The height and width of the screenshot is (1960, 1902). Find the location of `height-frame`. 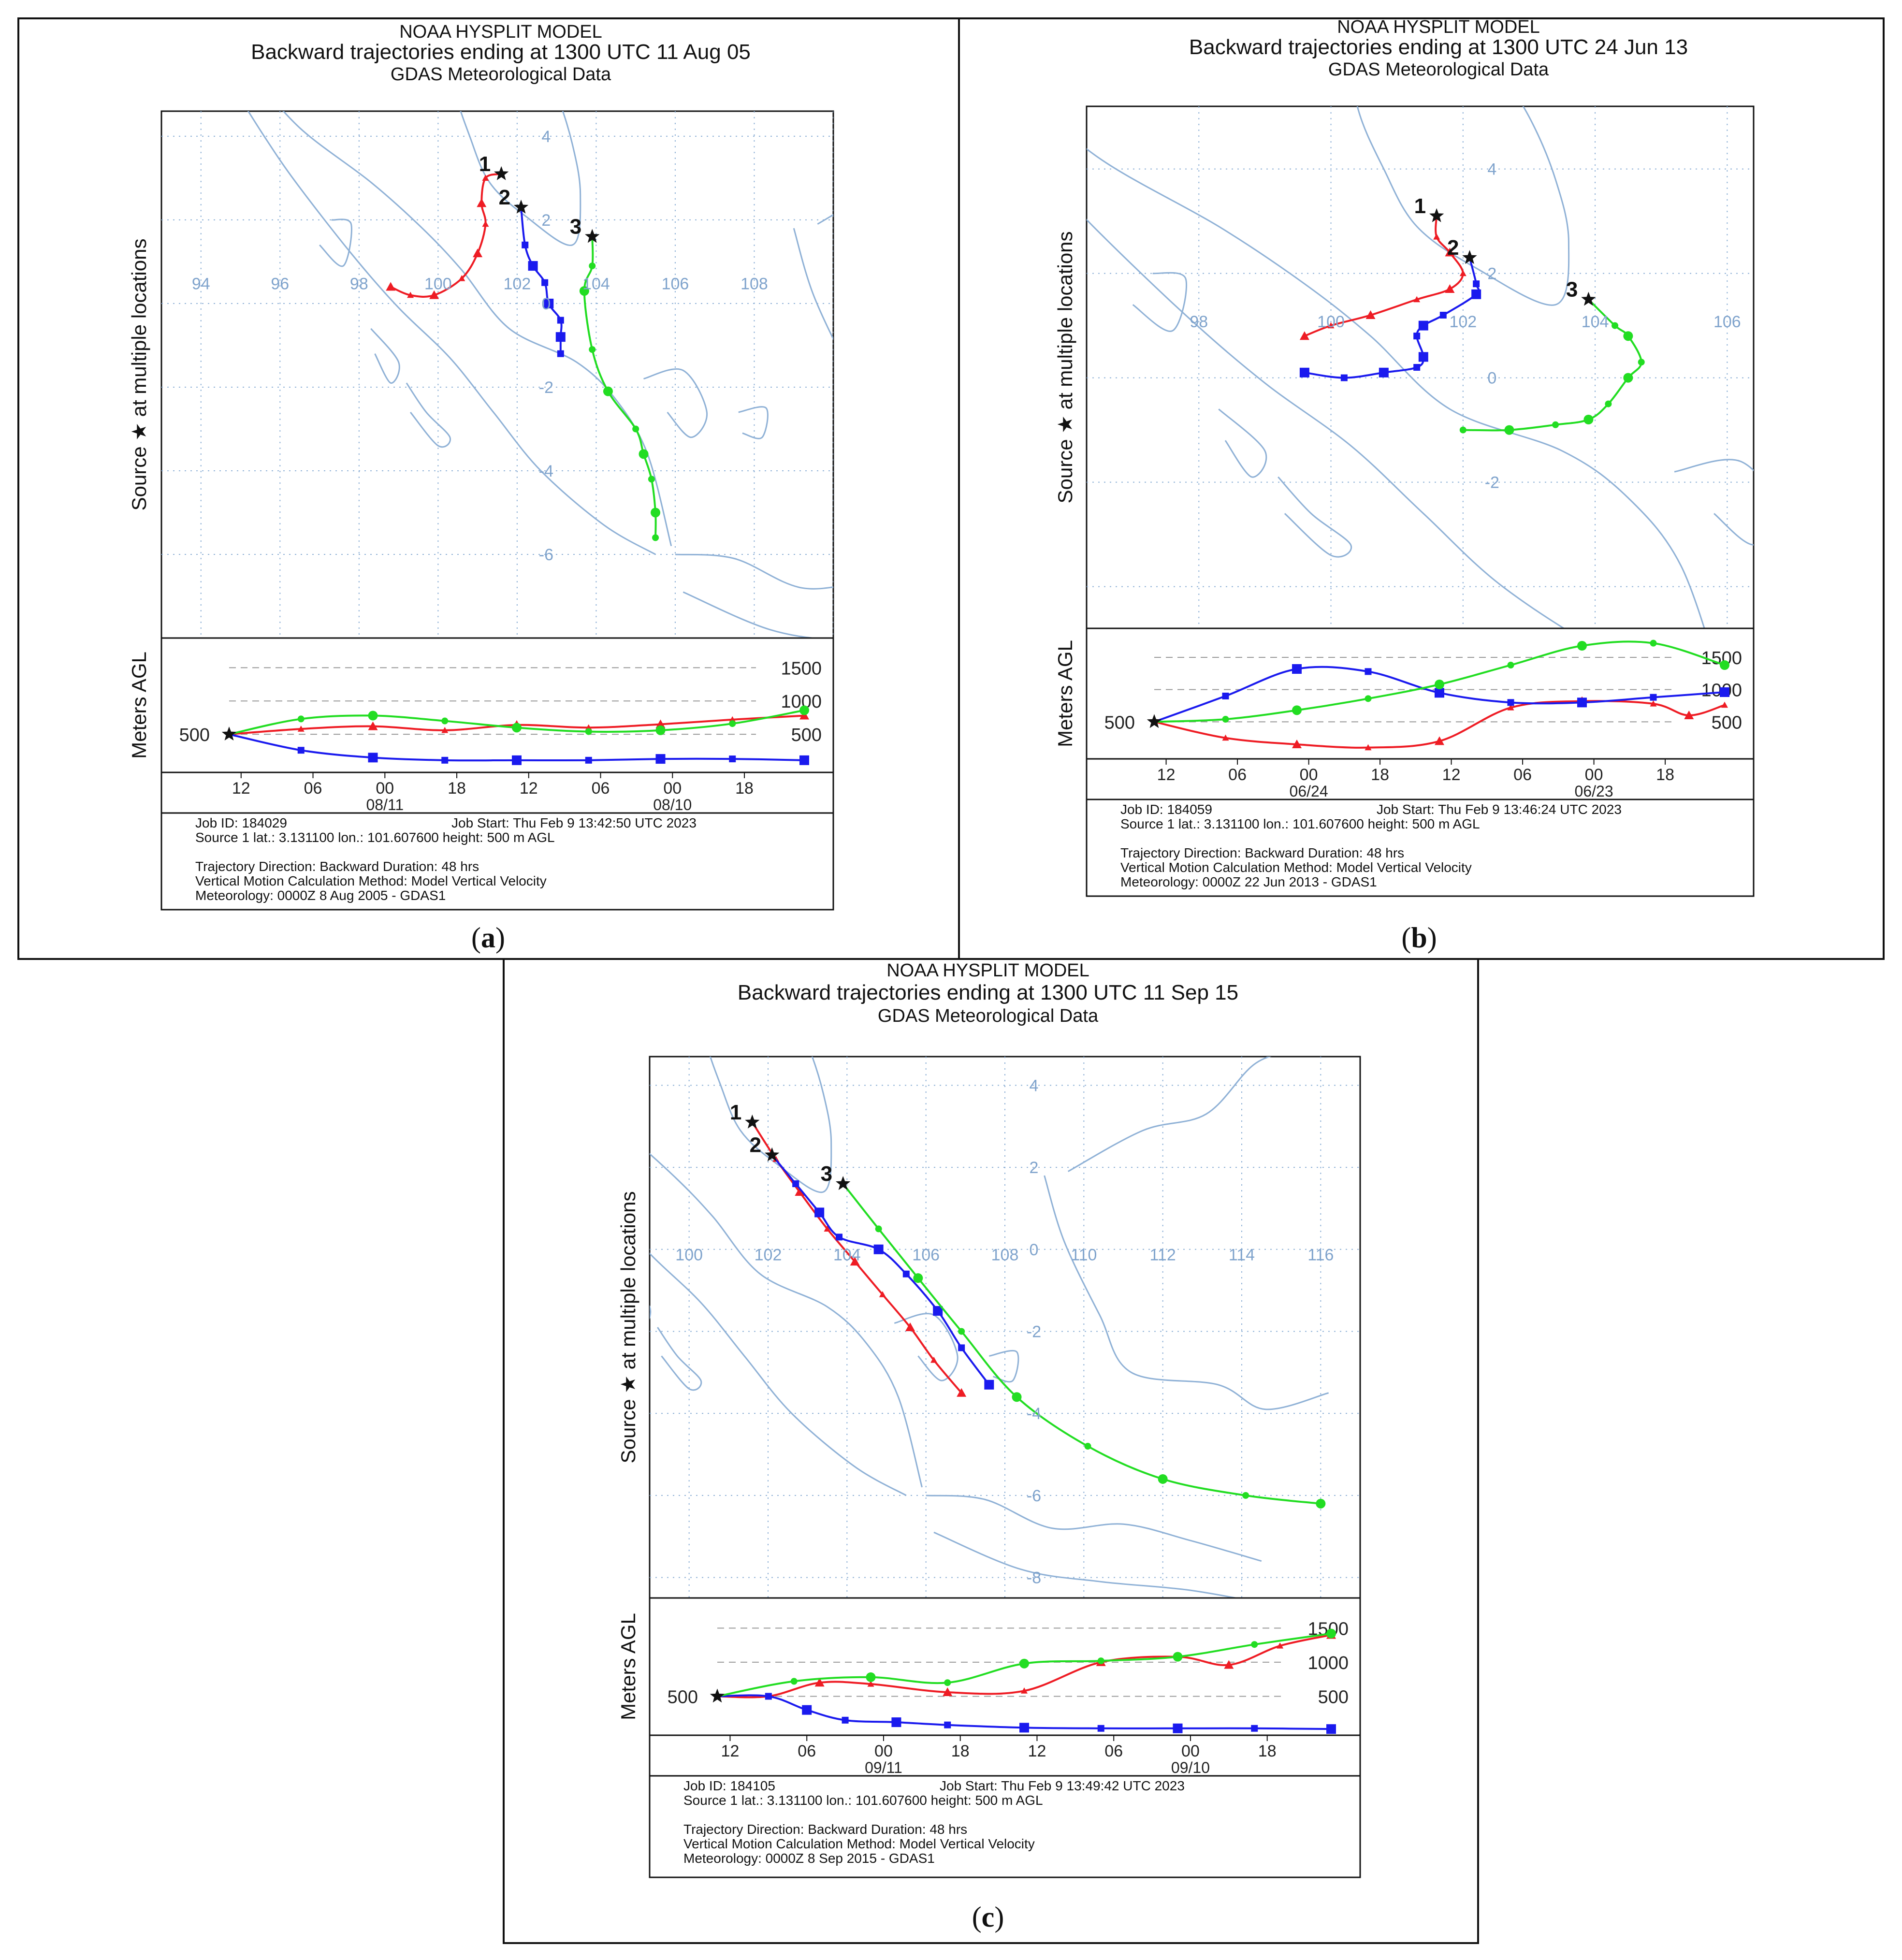

height-frame is located at coordinates (1005, 1666).